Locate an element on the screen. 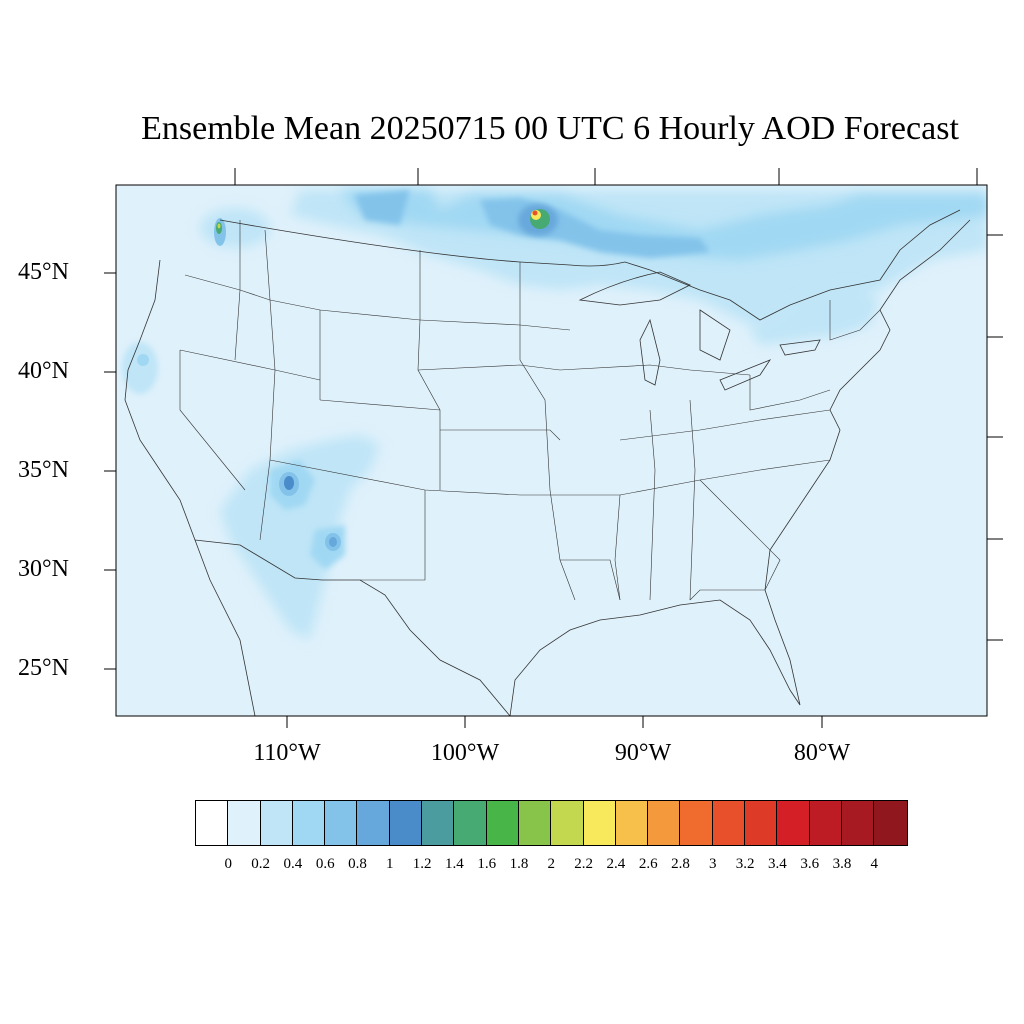 This screenshot has width=1024, height=1024. colorbar-tick-label: 1.4 is located at coordinates (454, 864).